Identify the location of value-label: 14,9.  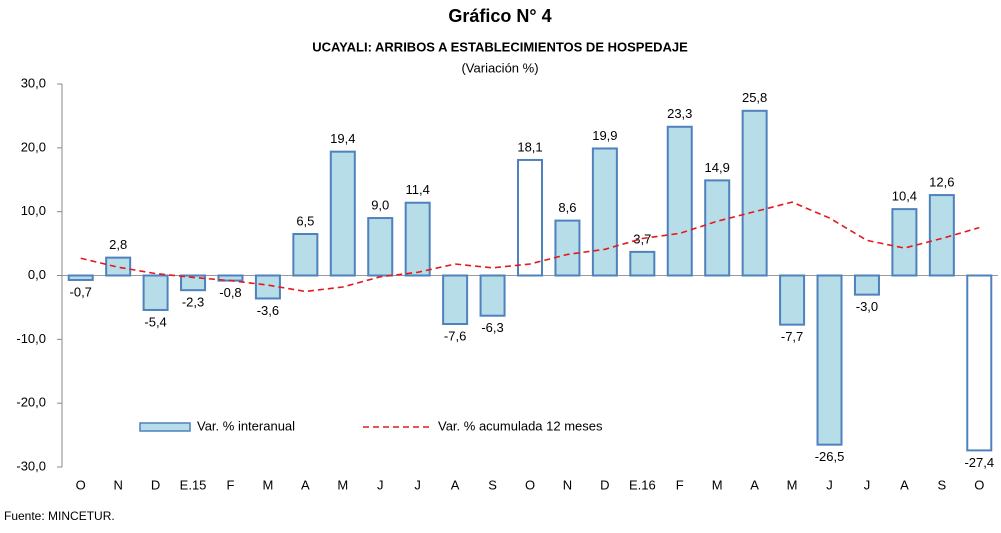
(717, 167).